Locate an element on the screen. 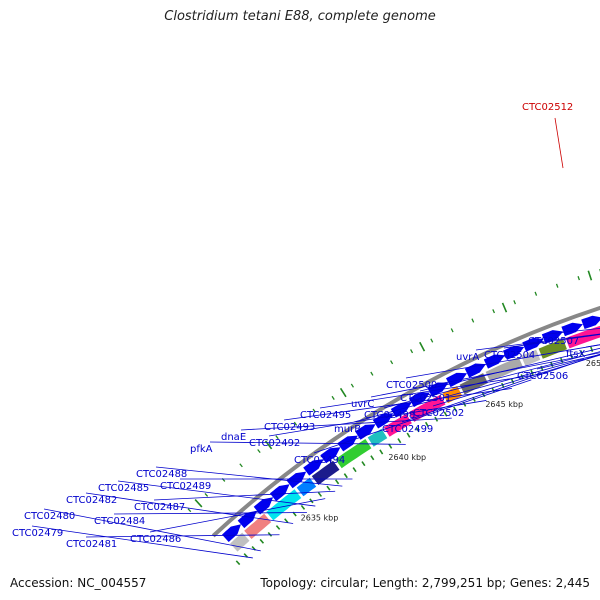  gene-label: CTC02484 is located at coordinates (119, 521).